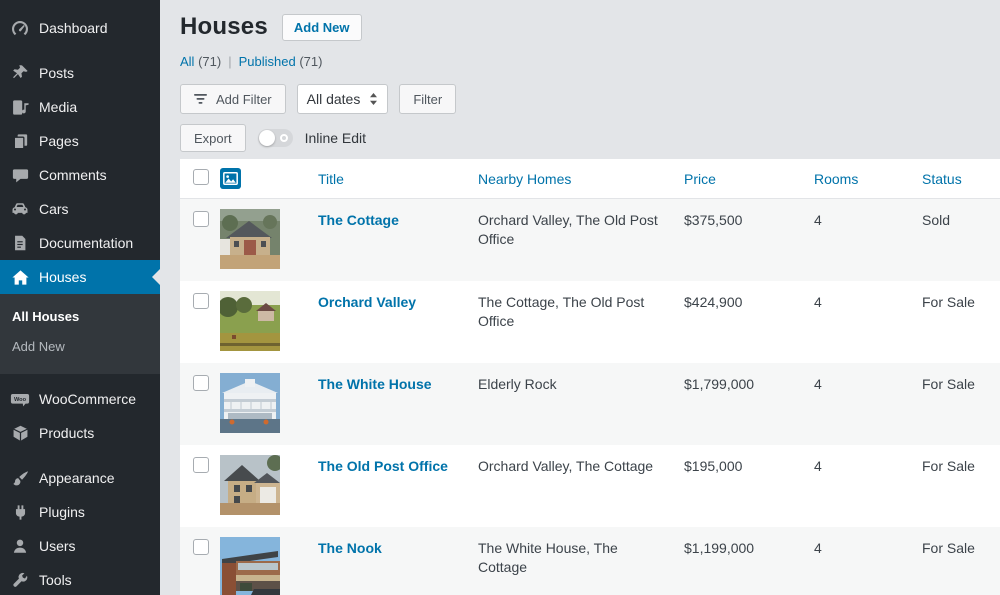  What do you see at coordinates (80, 546) in the screenshot?
I see `sidebar-item-users: Users` at bounding box center [80, 546].